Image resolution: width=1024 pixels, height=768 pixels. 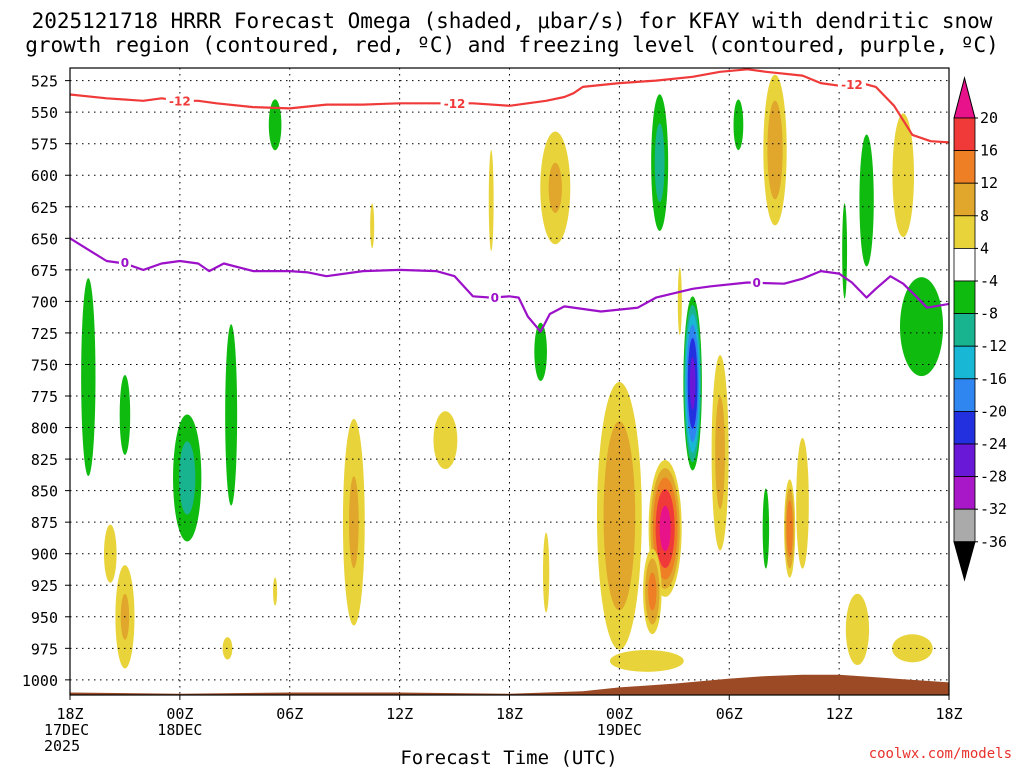 What do you see at coordinates (619, 730) in the screenshot?
I see `x-tick-label-5-1: 19DEC` at bounding box center [619, 730].